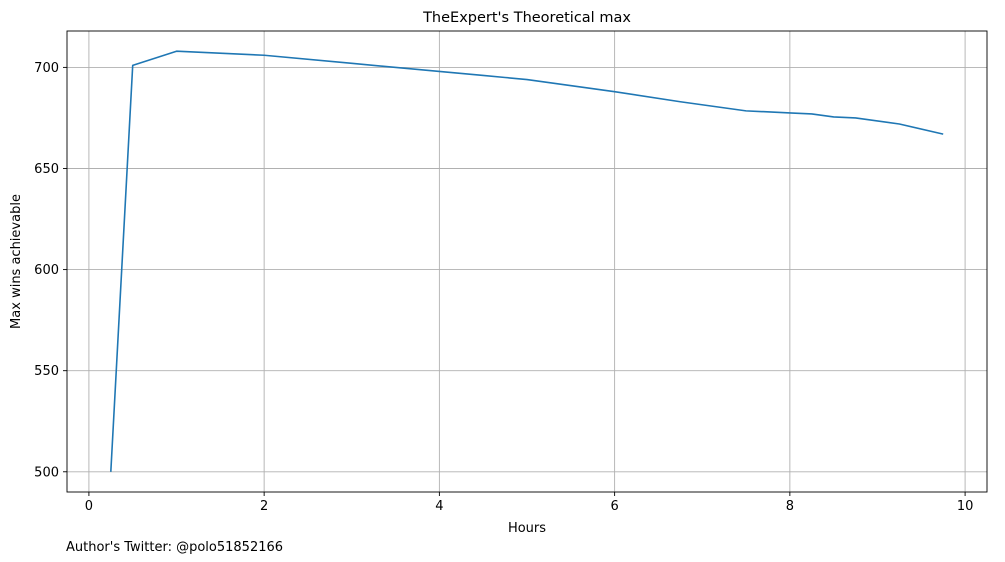  Describe the element at coordinates (965, 506) in the screenshot. I see `x-tick-label: 10` at that location.